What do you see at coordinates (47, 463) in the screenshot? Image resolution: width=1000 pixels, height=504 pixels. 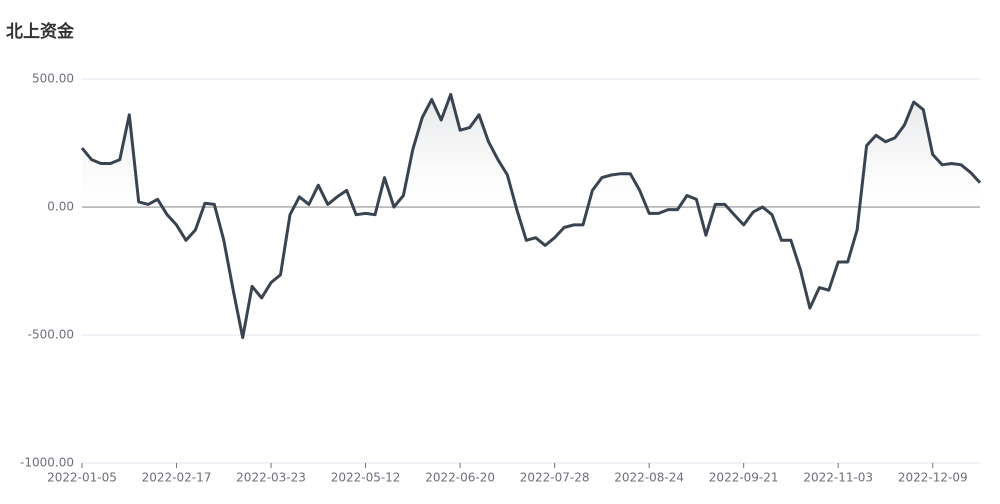 I see `y-tick-label: -1000.00` at bounding box center [47, 463].